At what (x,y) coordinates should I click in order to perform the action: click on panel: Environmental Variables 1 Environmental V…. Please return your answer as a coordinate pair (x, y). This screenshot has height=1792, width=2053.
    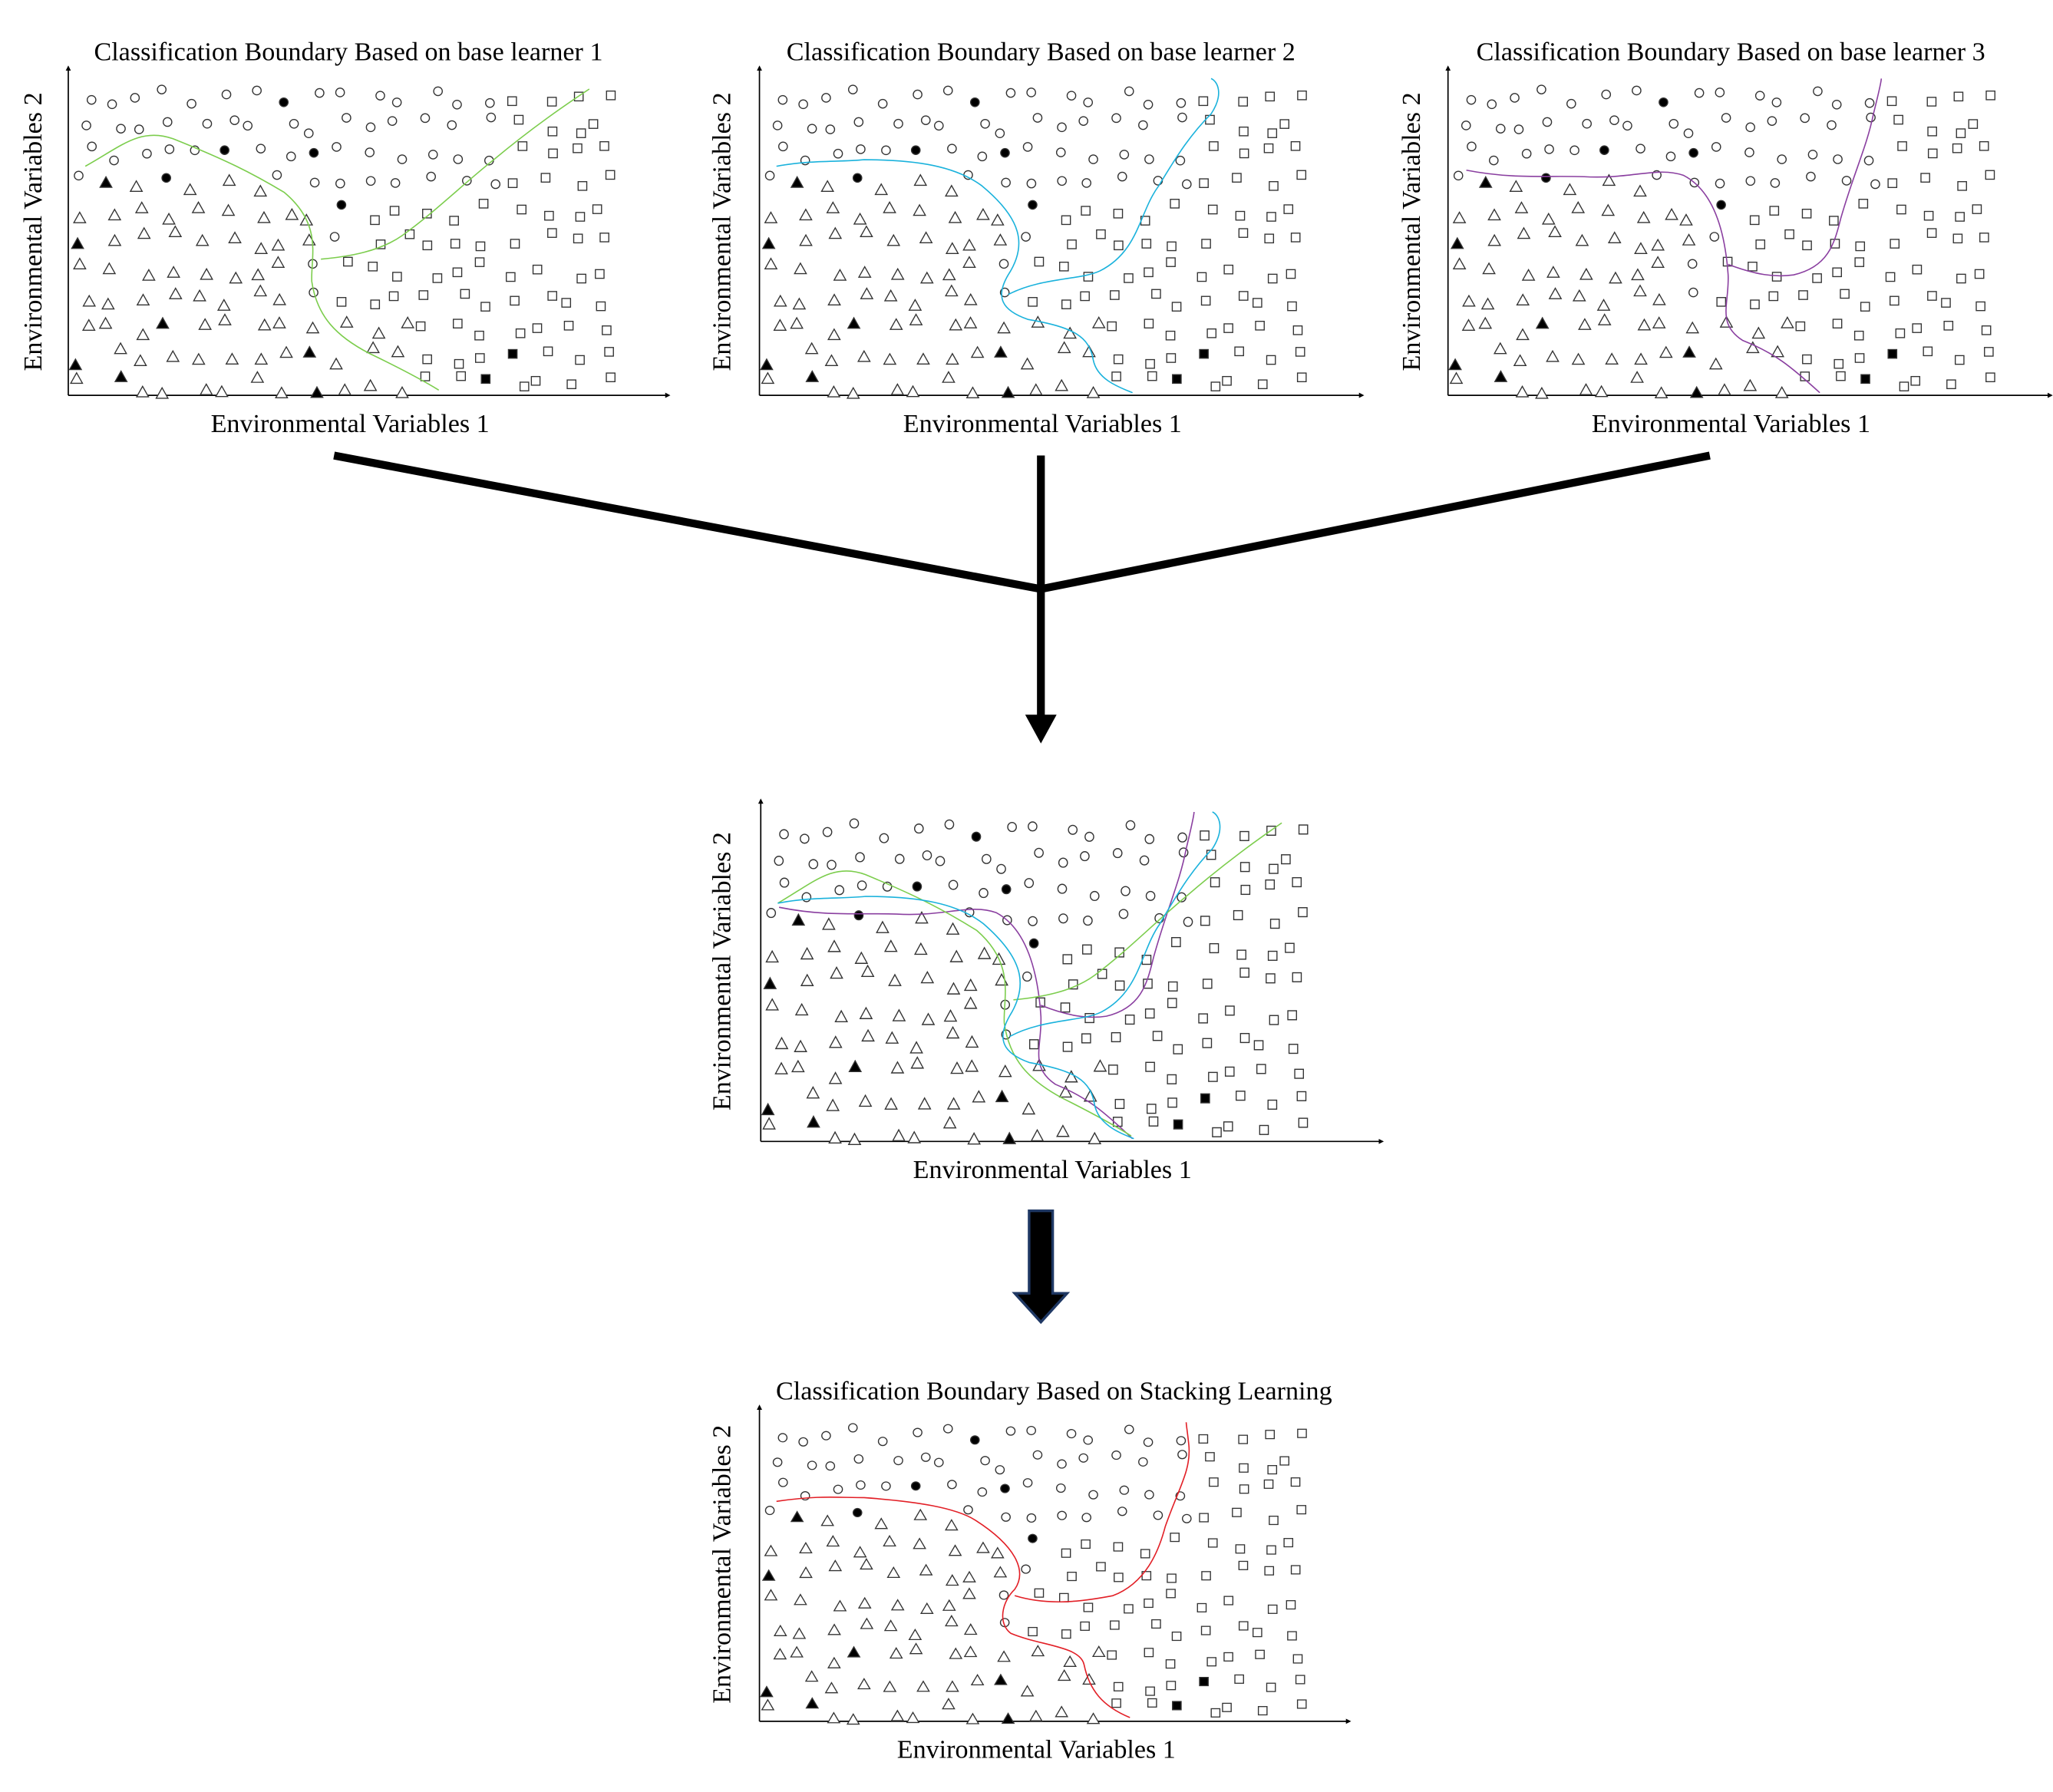
    Looking at the image, I should click on (1046, 991).